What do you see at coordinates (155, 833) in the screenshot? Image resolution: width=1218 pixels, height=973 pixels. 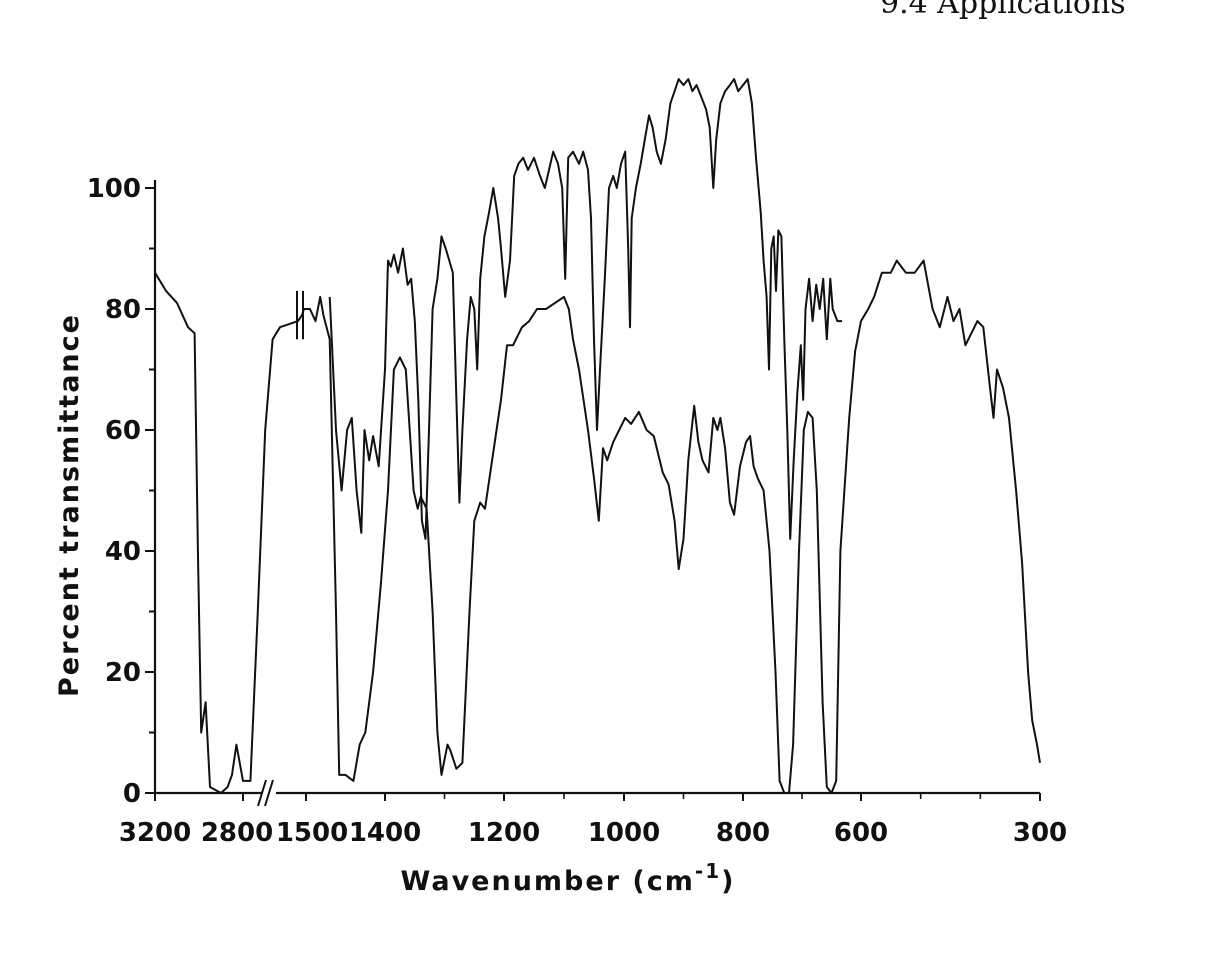 I see `x-tick-label: 3200` at bounding box center [155, 833].